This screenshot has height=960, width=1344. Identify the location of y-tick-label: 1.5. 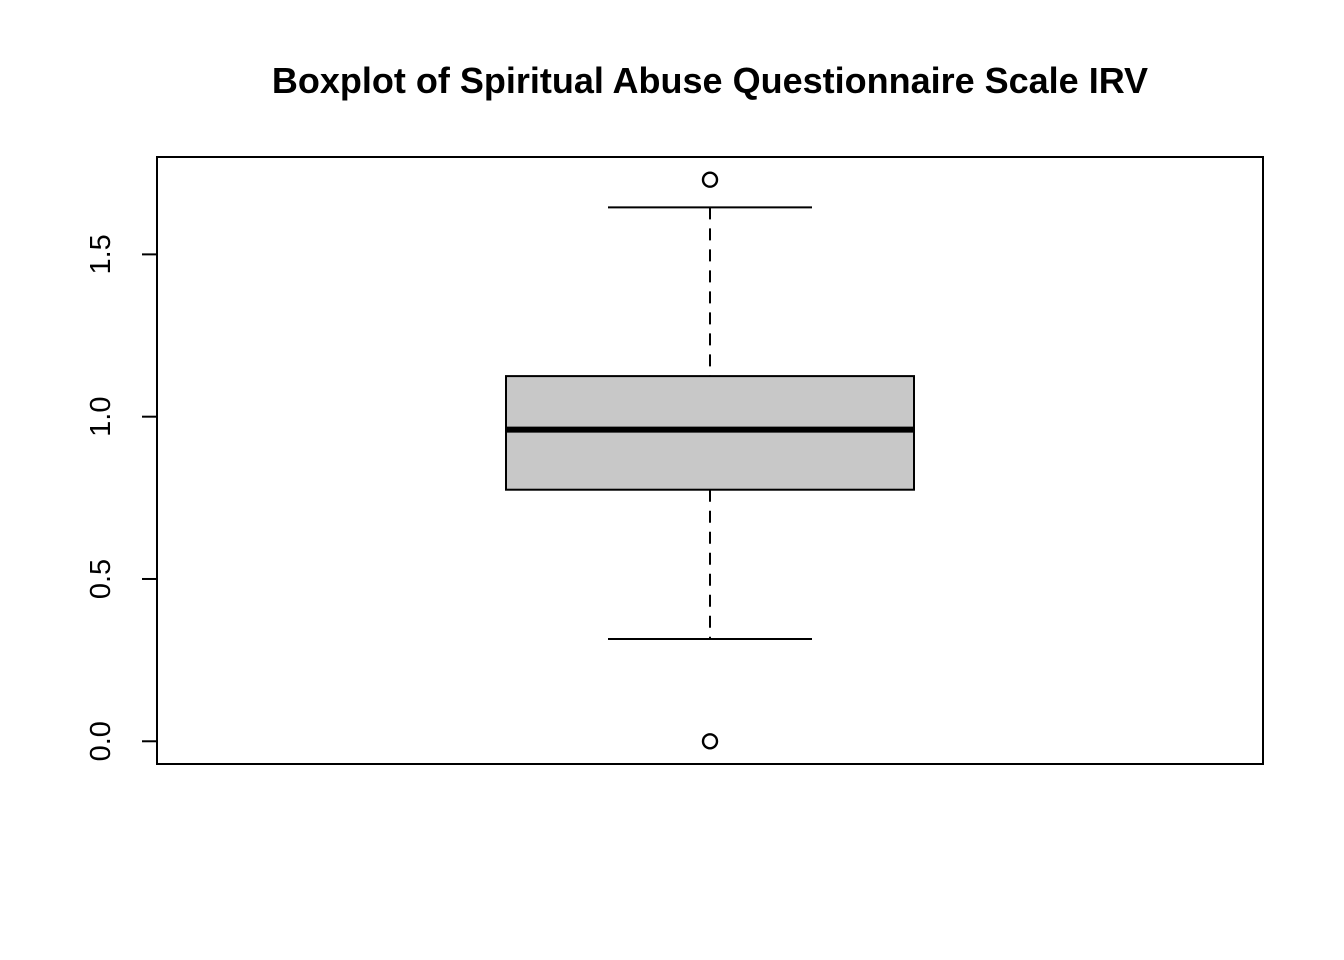
(101, 254).